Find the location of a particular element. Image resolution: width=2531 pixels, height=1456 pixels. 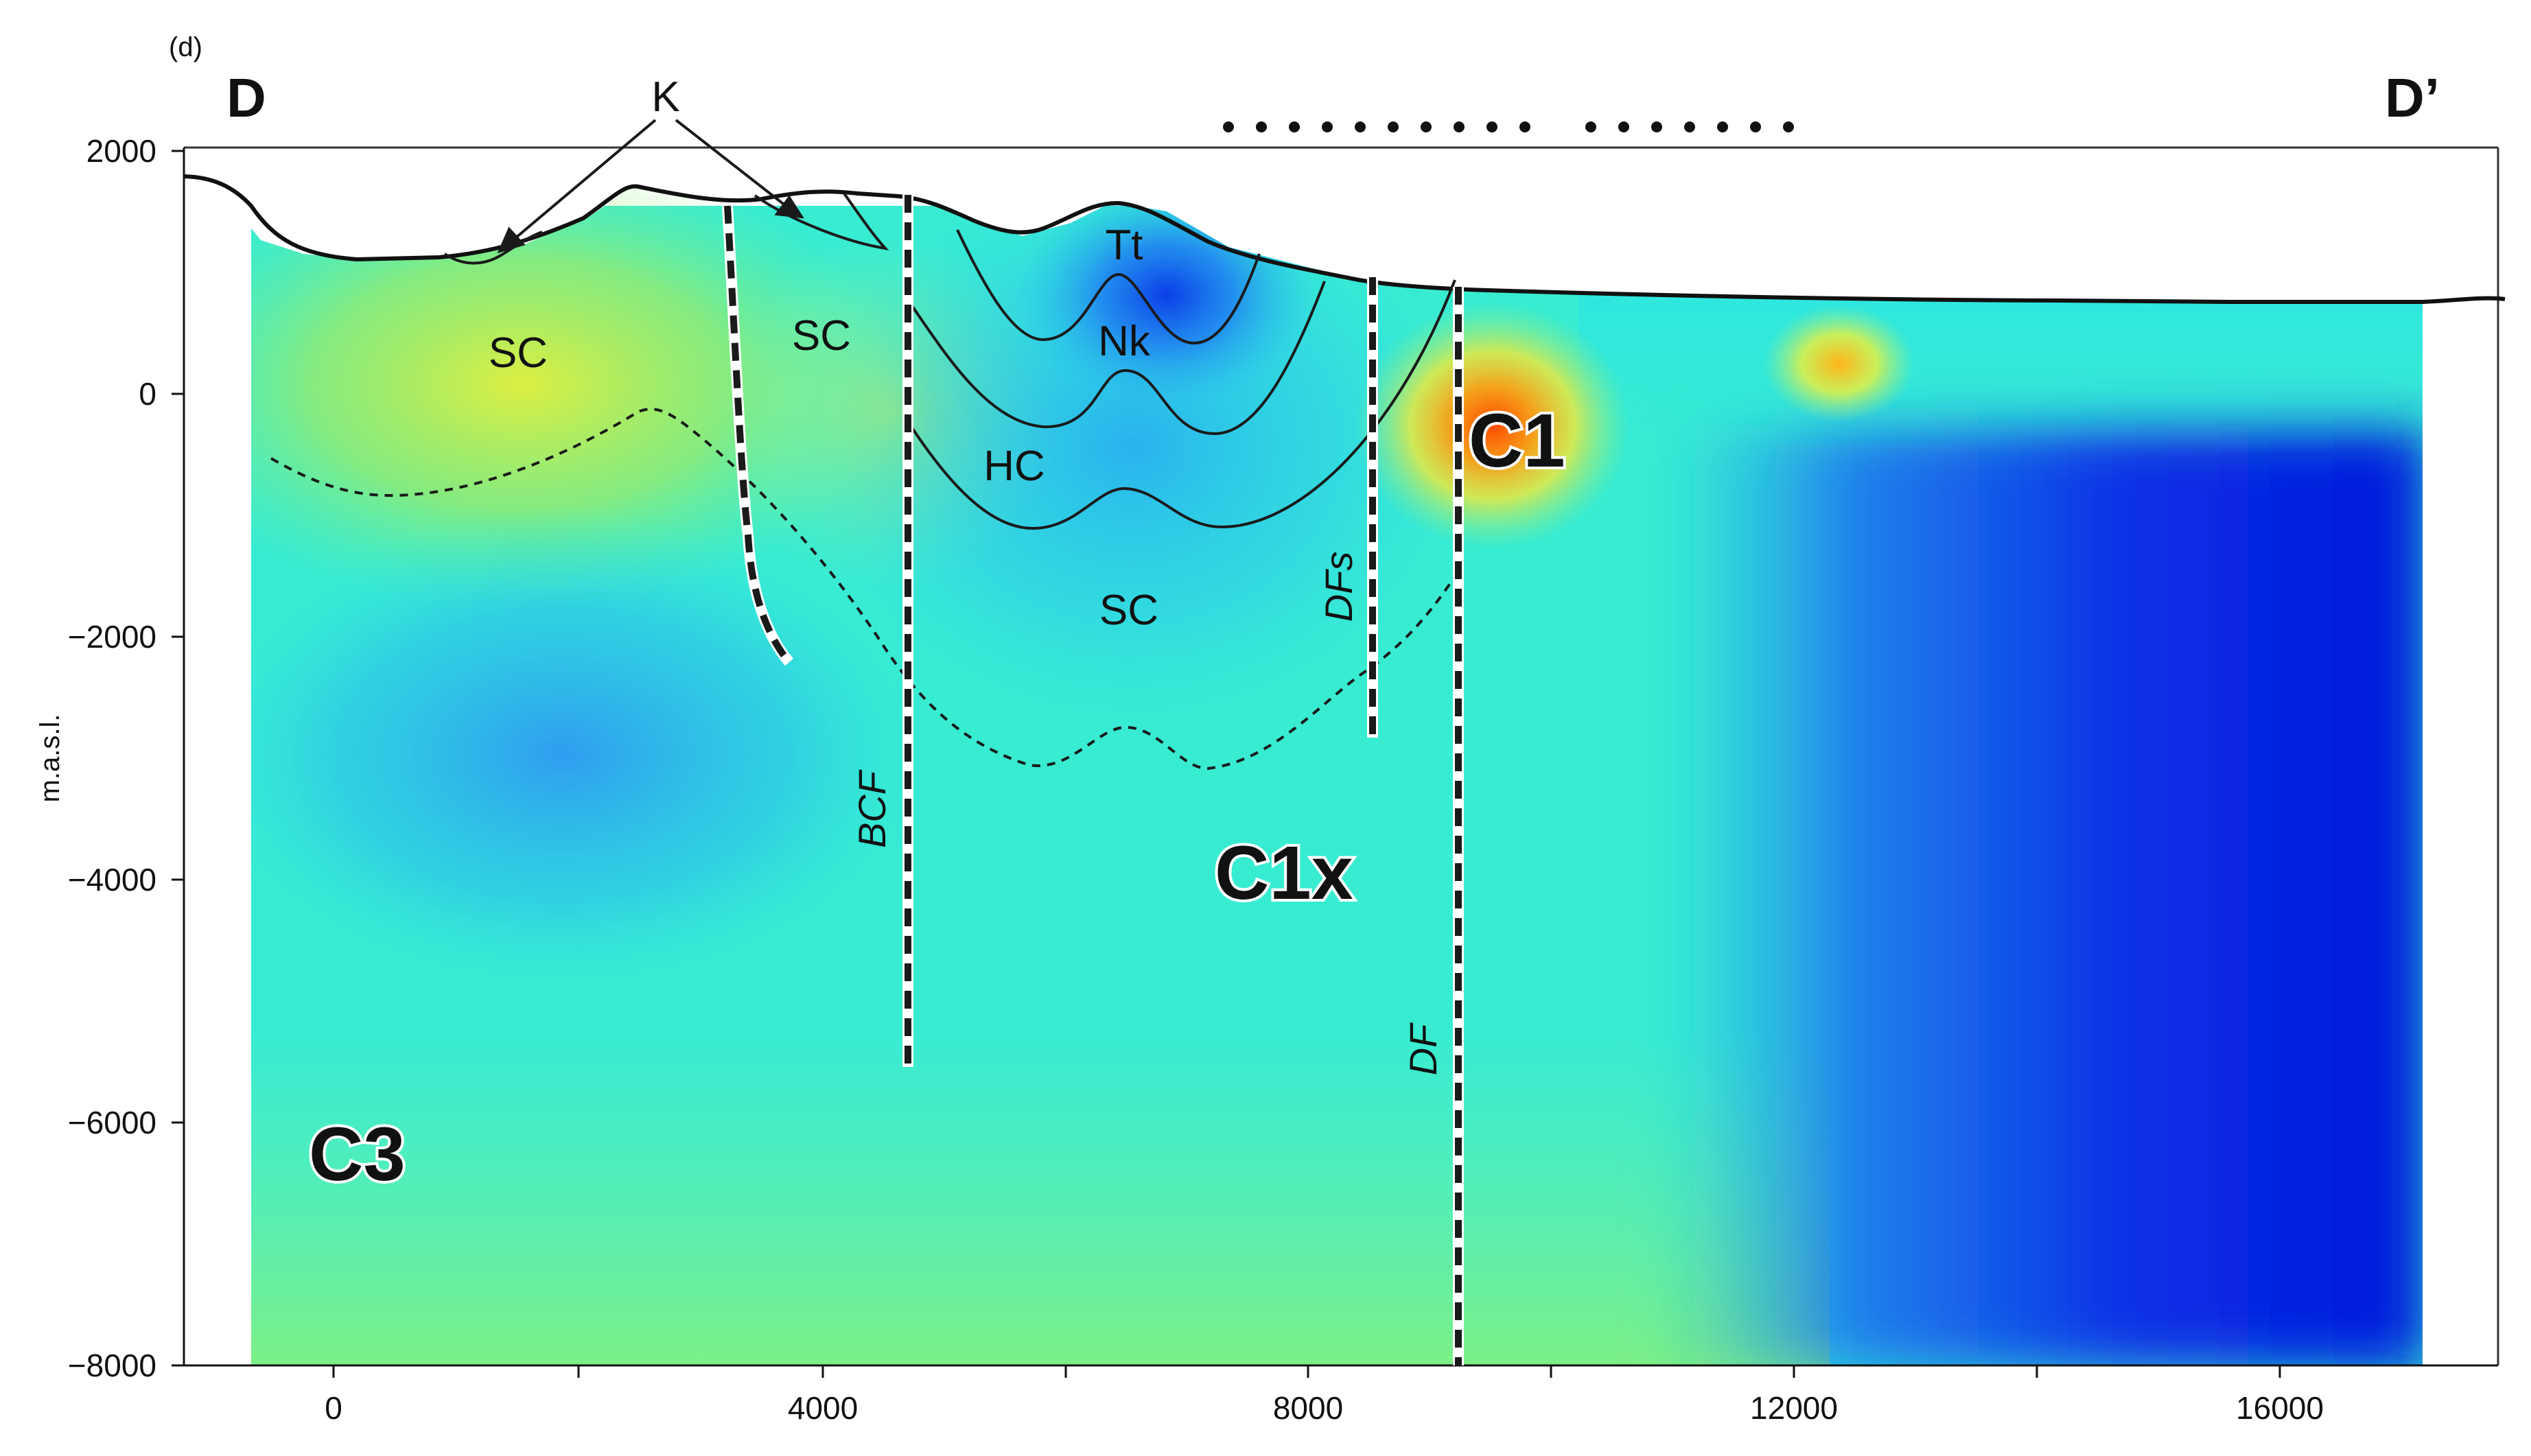

tt-base is located at coordinates (1108, 287).